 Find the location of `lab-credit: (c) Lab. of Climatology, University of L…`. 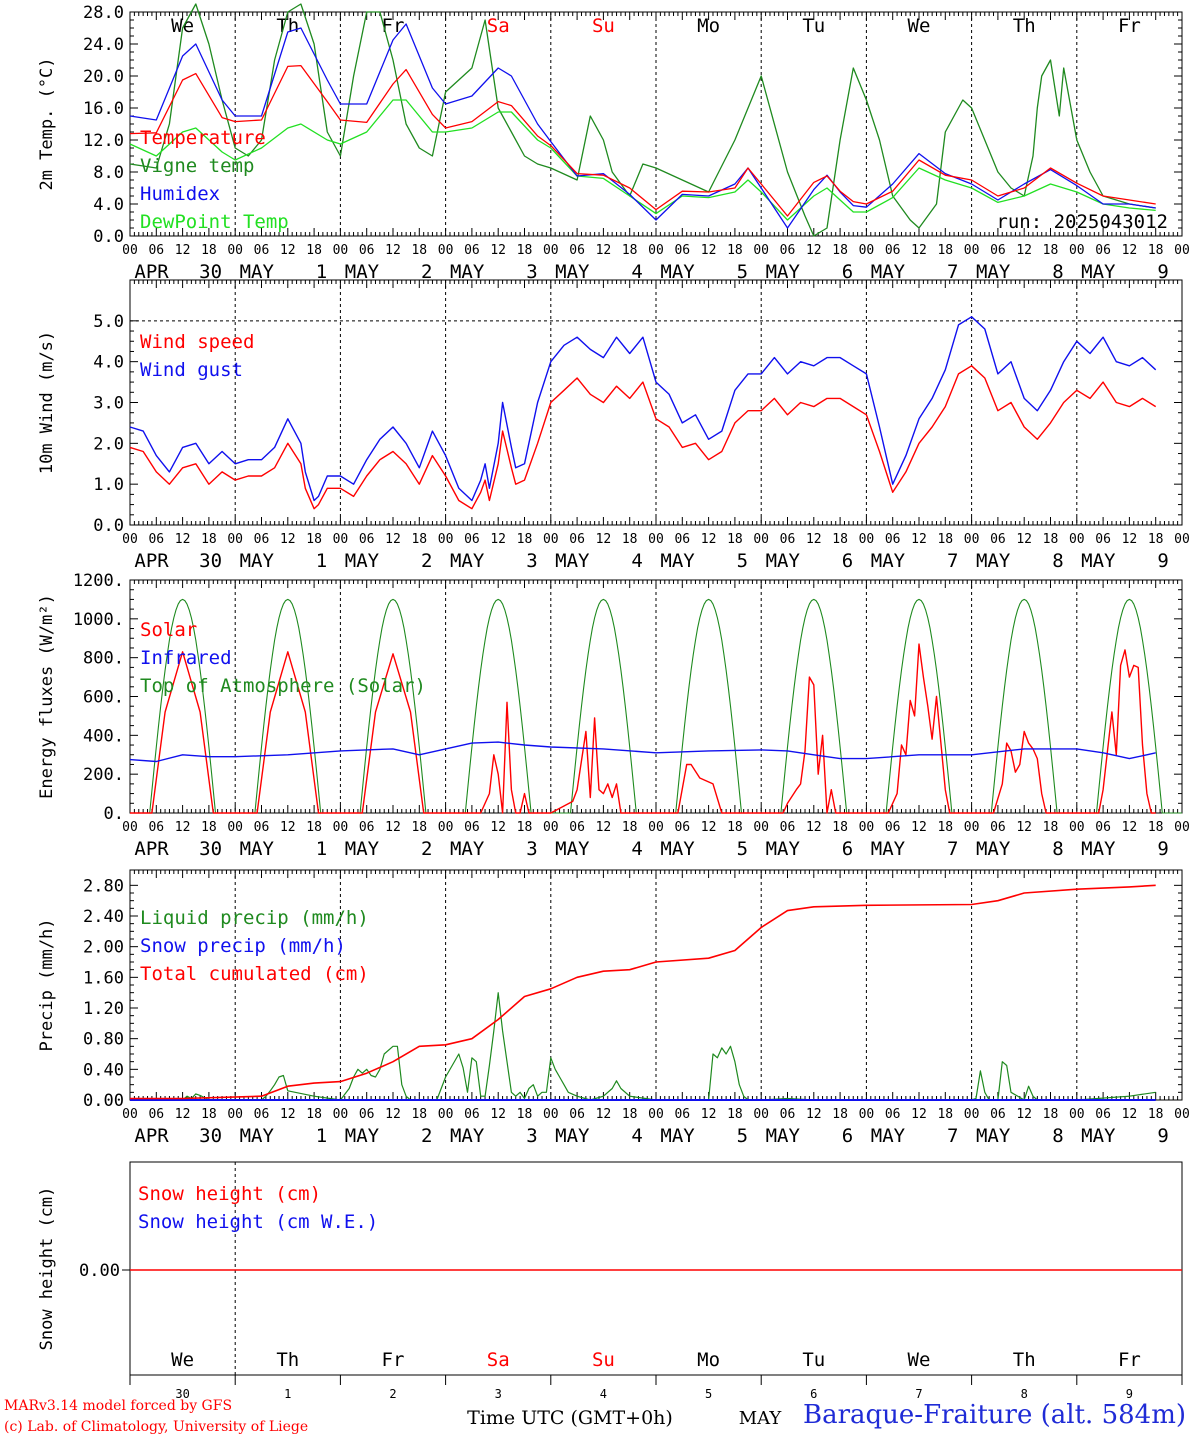

lab-credit: (c) Lab. of Climatology, University of L… is located at coordinates (156, 1427).